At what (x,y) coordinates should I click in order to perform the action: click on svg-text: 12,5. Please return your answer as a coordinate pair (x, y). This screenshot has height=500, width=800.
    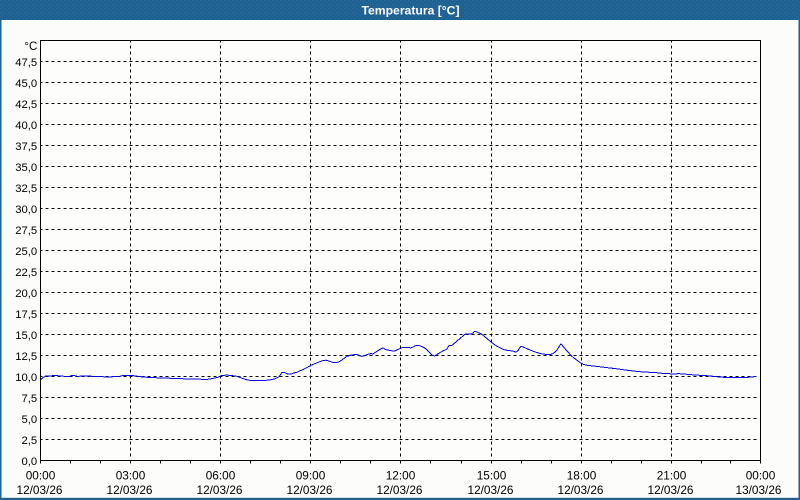
    Looking at the image, I should click on (26, 357).